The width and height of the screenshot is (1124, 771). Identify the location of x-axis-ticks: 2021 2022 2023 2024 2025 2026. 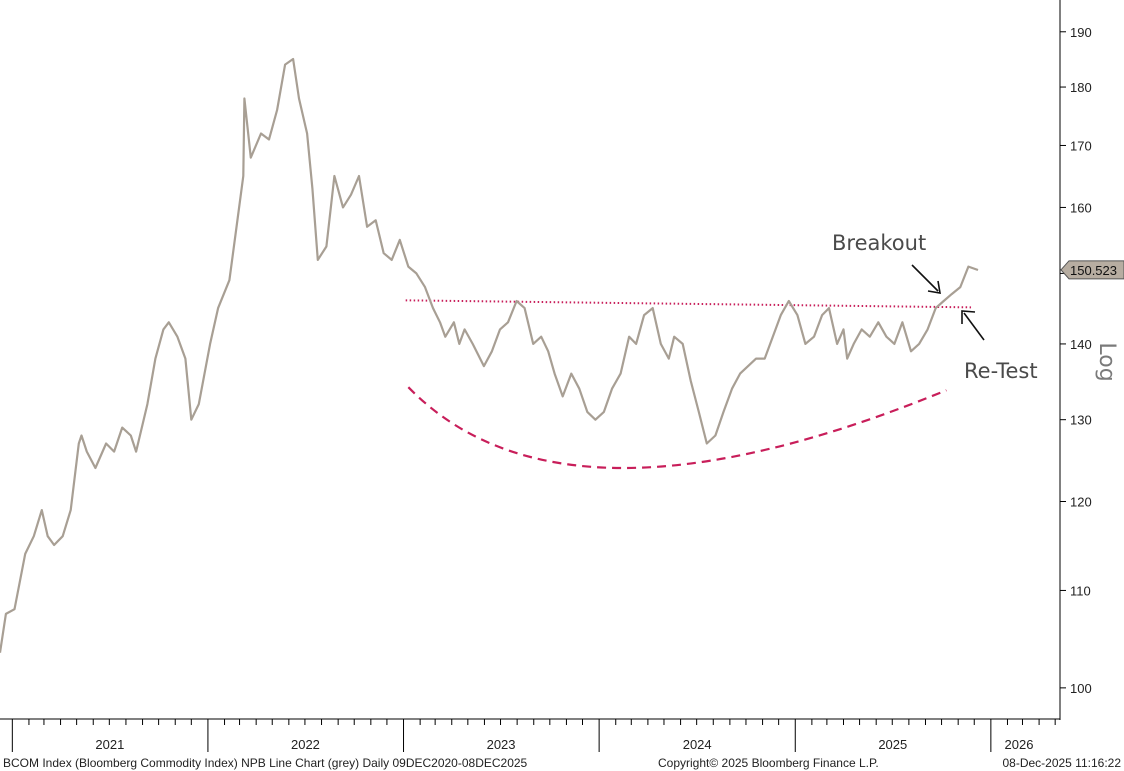
(533, 735).